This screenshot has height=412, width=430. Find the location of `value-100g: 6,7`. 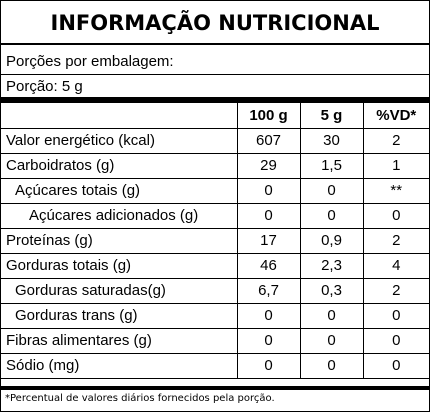

value-100g: 6,7 is located at coordinates (268, 290).